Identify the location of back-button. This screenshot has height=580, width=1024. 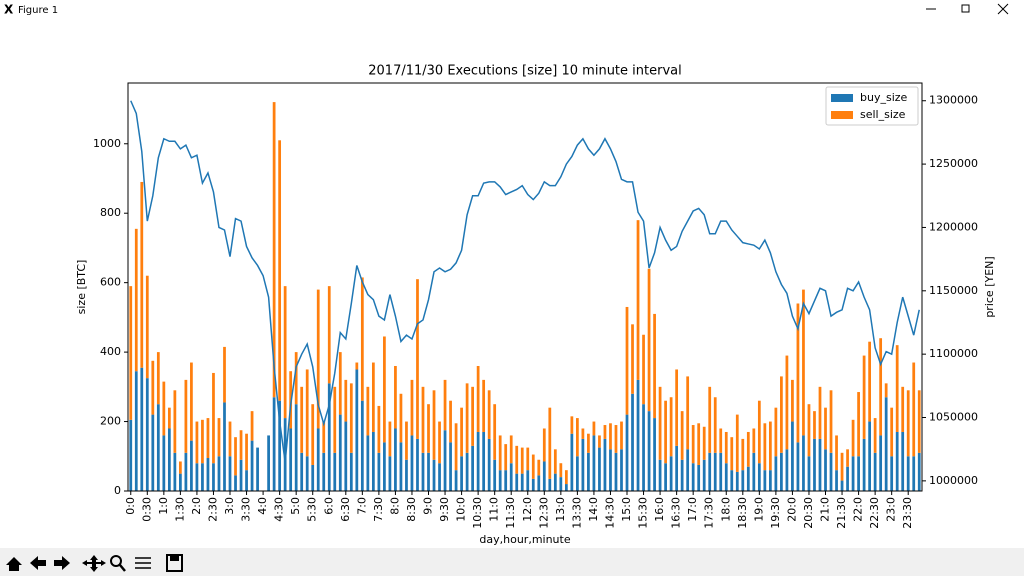
(38, 563).